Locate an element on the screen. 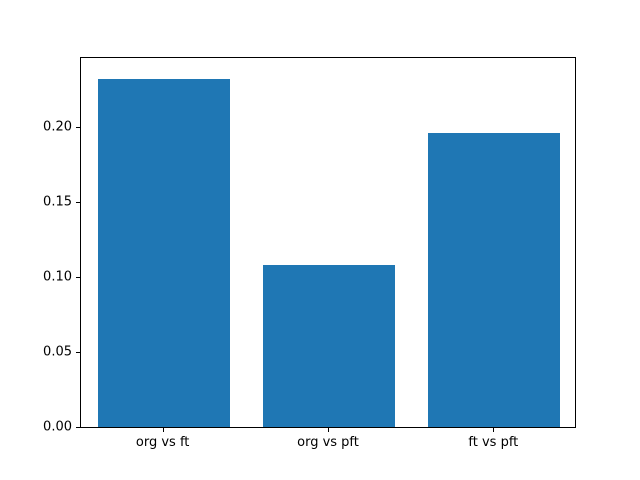 The image size is (640, 480). x-tick-label: ft vs pft is located at coordinates (493, 442).